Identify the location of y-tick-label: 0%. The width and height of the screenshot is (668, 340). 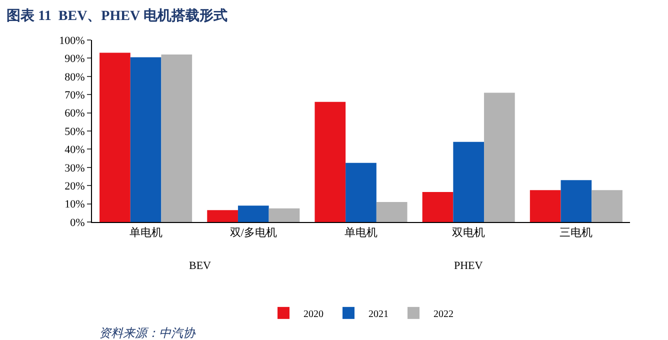
(77, 222).